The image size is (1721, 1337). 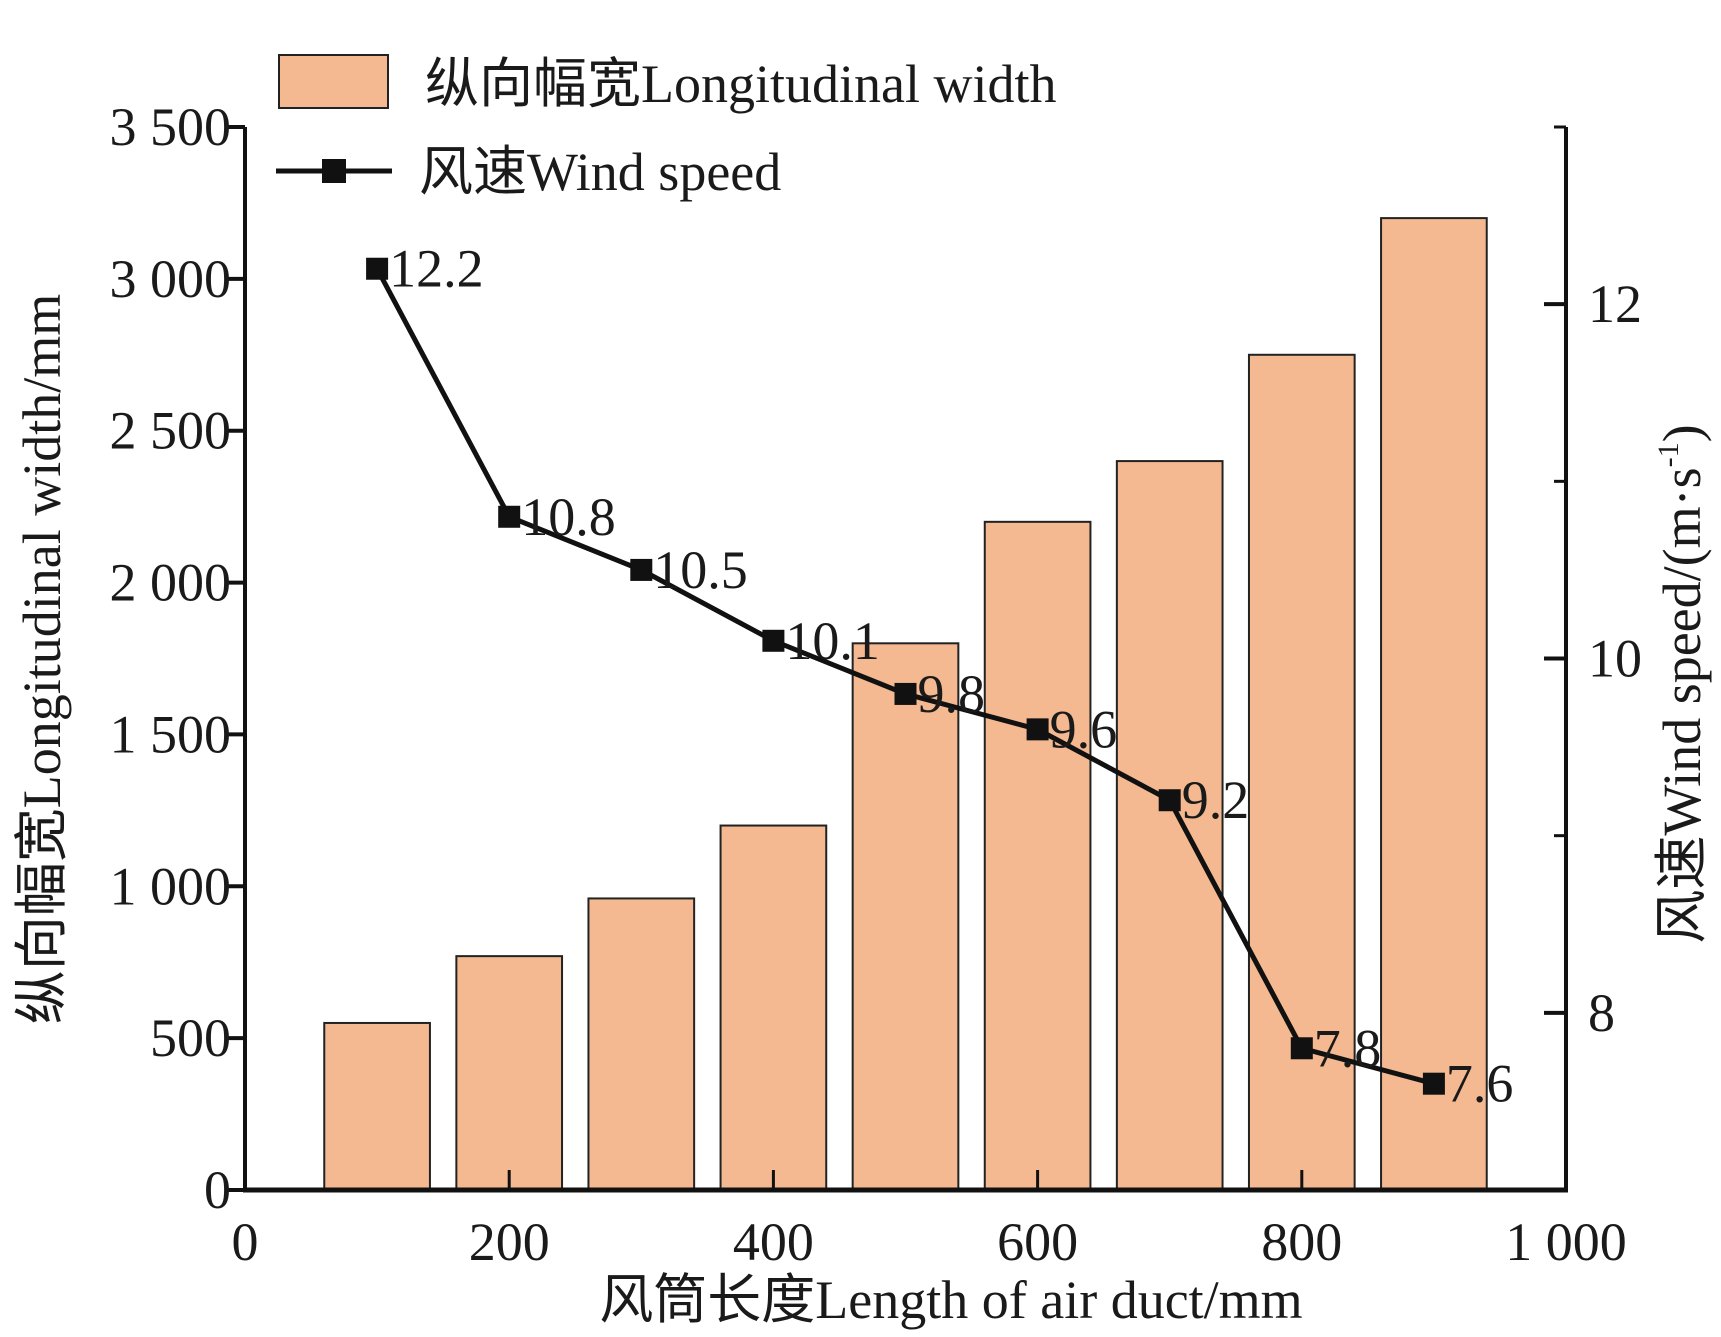 What do you see at coordinates (1348, 1048) in the screenshot?
I see `wind-speed-label-800: 7.8` at bounding box center [1348, 1048].